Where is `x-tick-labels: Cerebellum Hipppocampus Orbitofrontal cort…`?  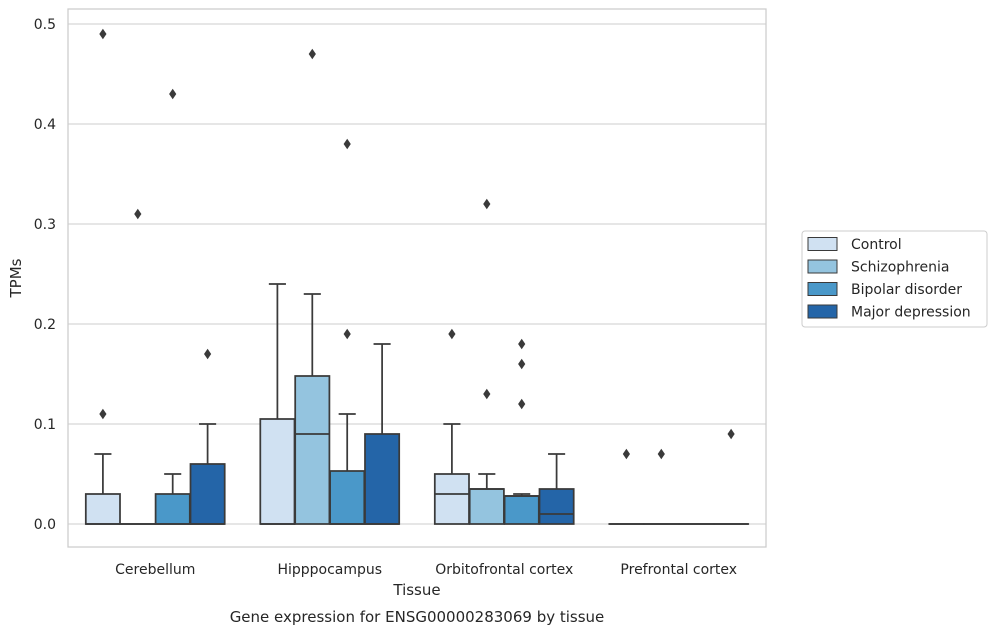 x-tick-labels: Cerebellum Hipppocampus Orbitofrontal cort… is located at coordinates (426, 570).